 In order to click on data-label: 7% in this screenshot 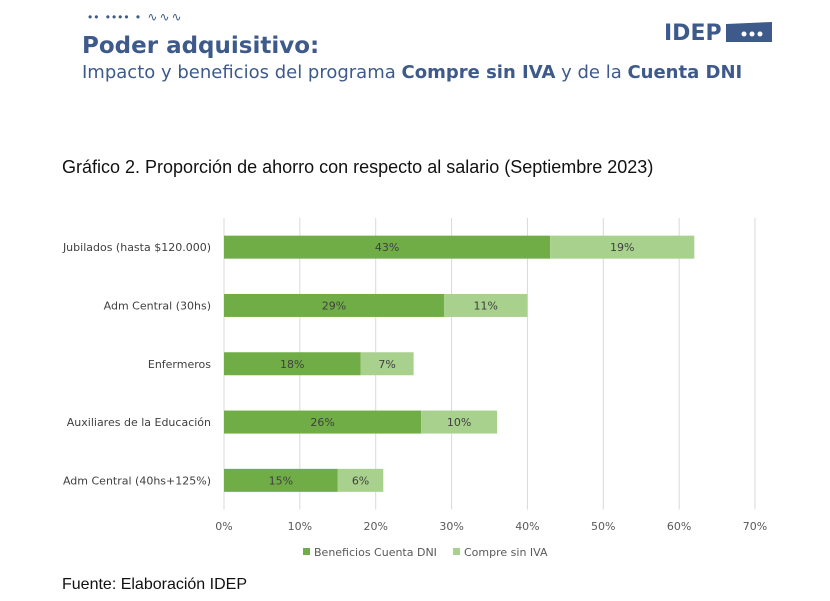, I will do `click(386, 364)`.